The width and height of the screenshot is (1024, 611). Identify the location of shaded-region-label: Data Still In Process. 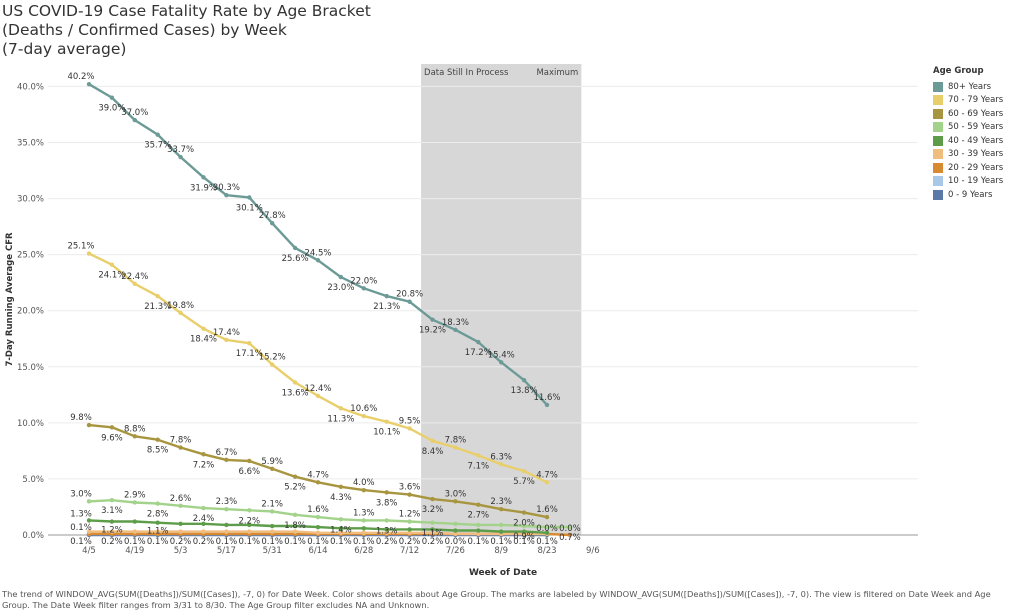
(466, 73).